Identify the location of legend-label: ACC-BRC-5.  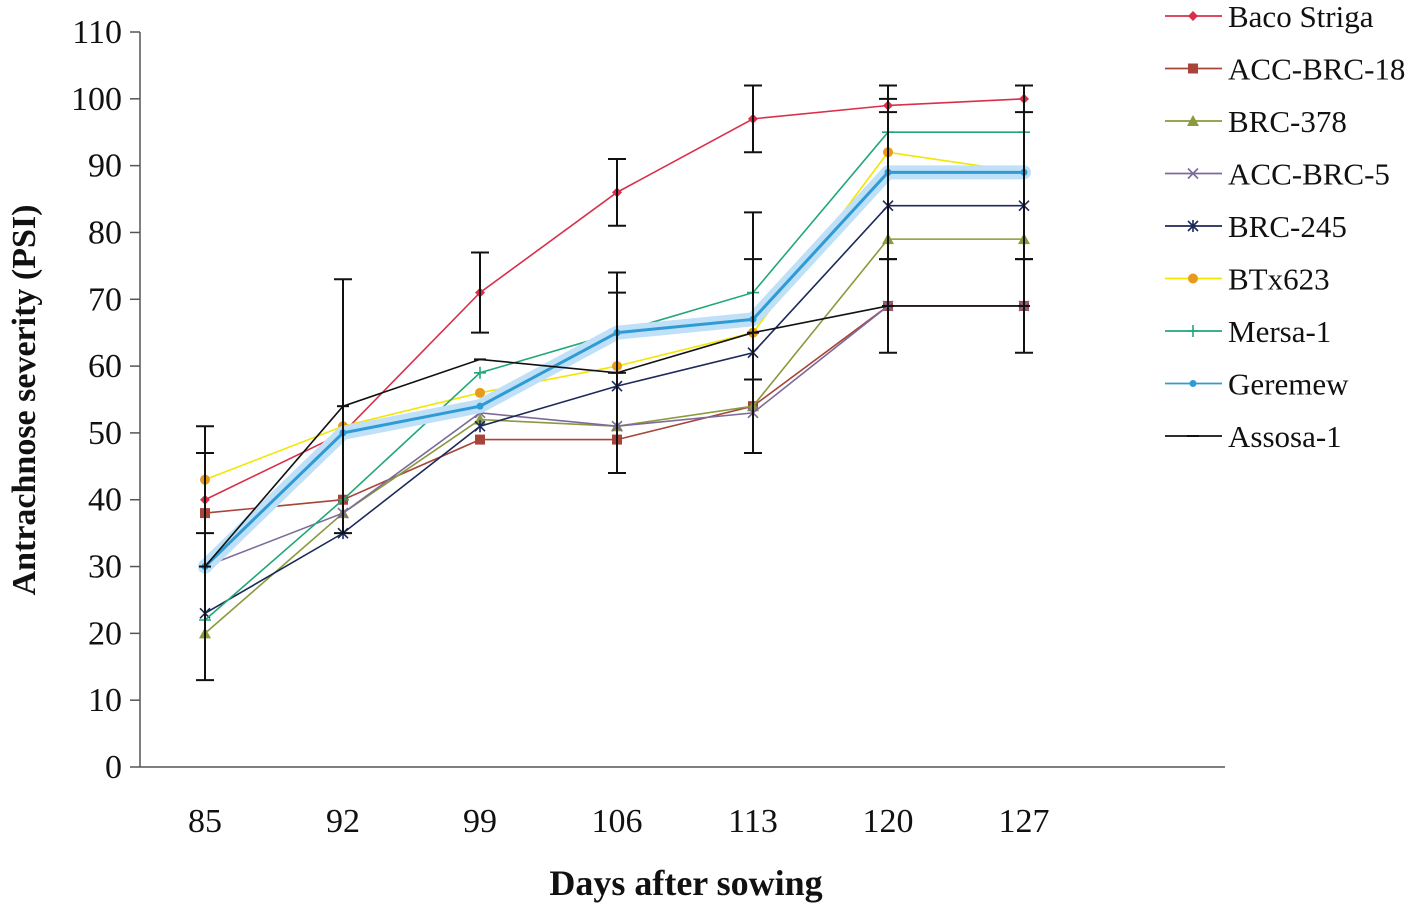
(1309, 174).